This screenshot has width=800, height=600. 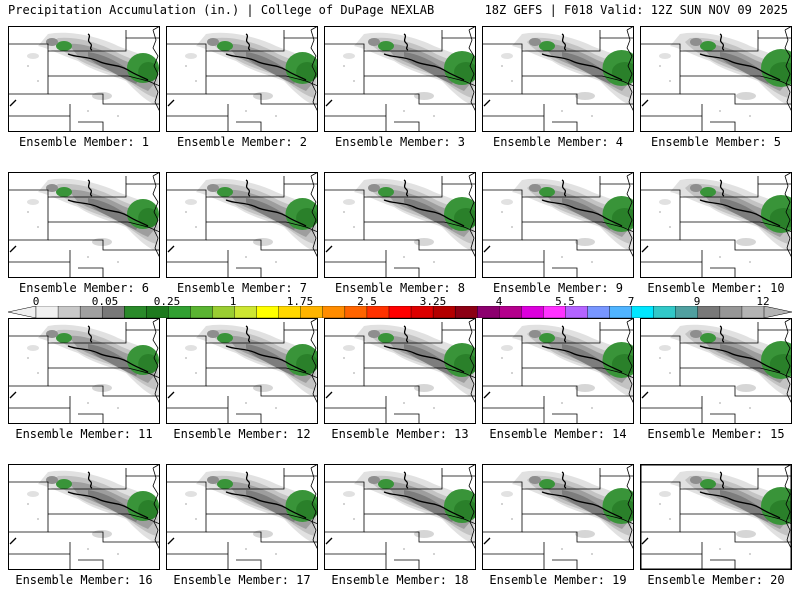 What do you see at coordinates (716, 580) in the screenshot?
I see `ensemble-member-label: Ensemble Member: 20` at bounding box center [716, 580].